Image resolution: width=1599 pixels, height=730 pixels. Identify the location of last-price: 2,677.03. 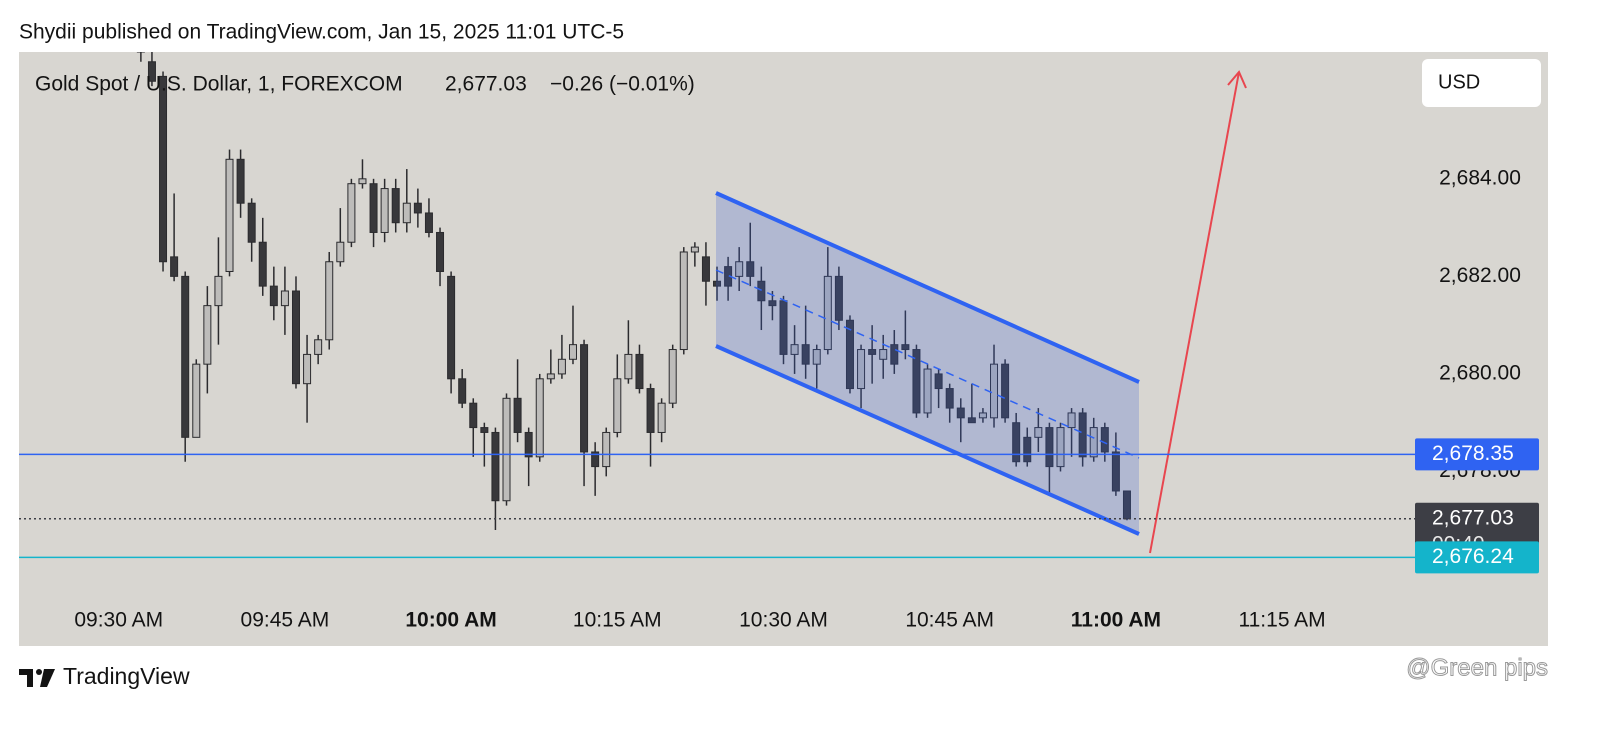
(486, 84).